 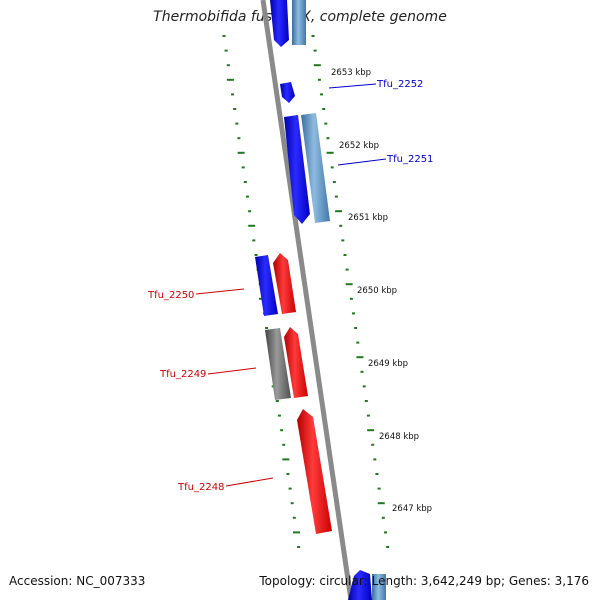 I want to click on gene-arrow-tfu2249-red, so click(x=296, y=362).